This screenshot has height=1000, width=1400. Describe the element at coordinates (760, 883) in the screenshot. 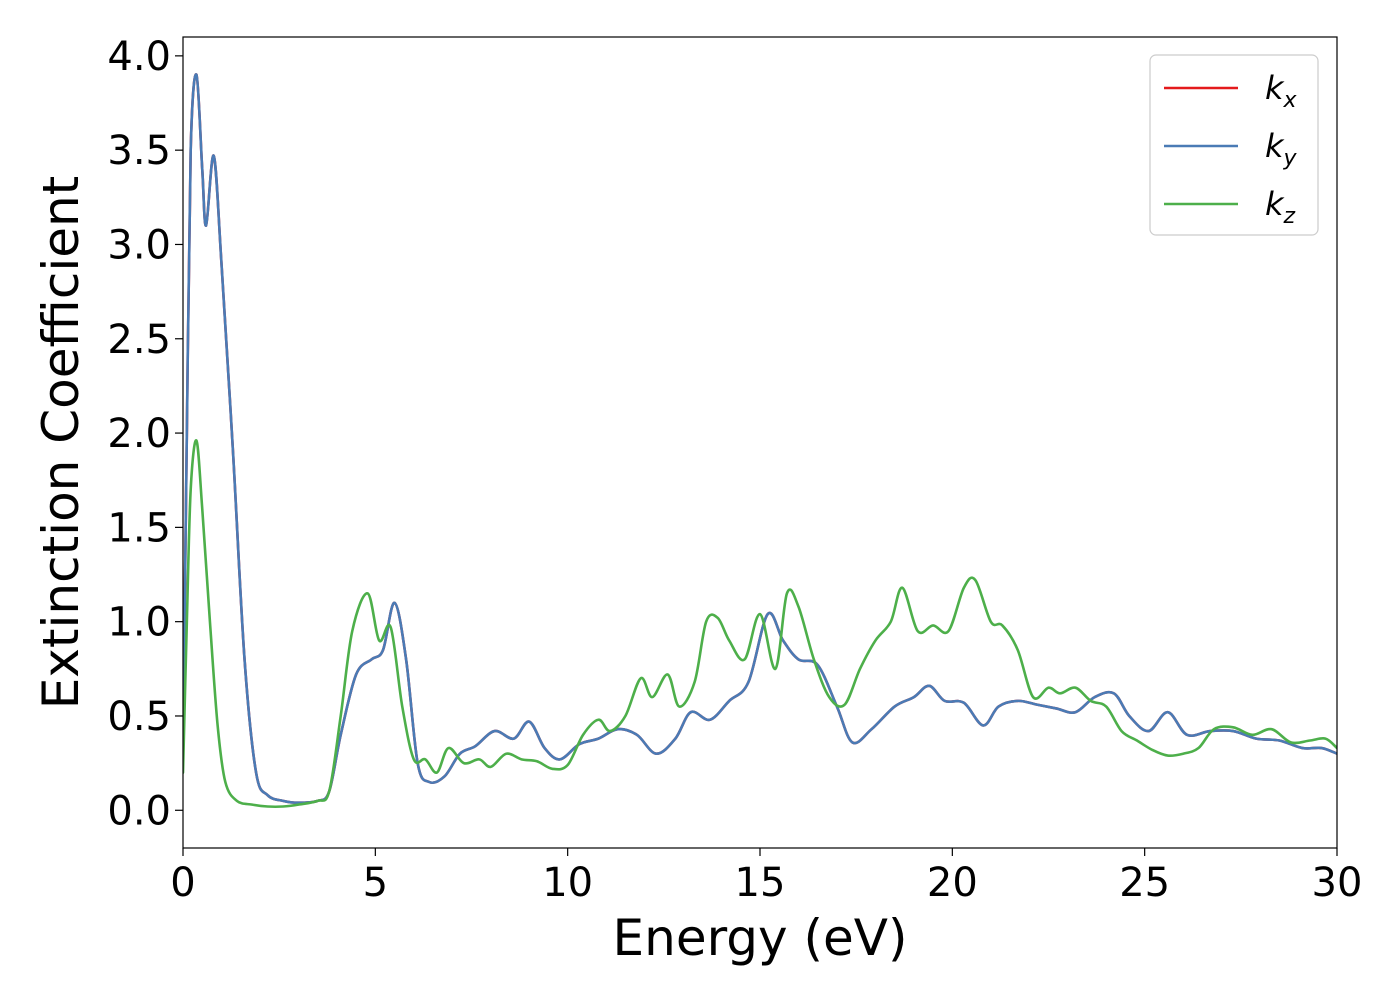

I see `x-tick-label: 15` at that location.